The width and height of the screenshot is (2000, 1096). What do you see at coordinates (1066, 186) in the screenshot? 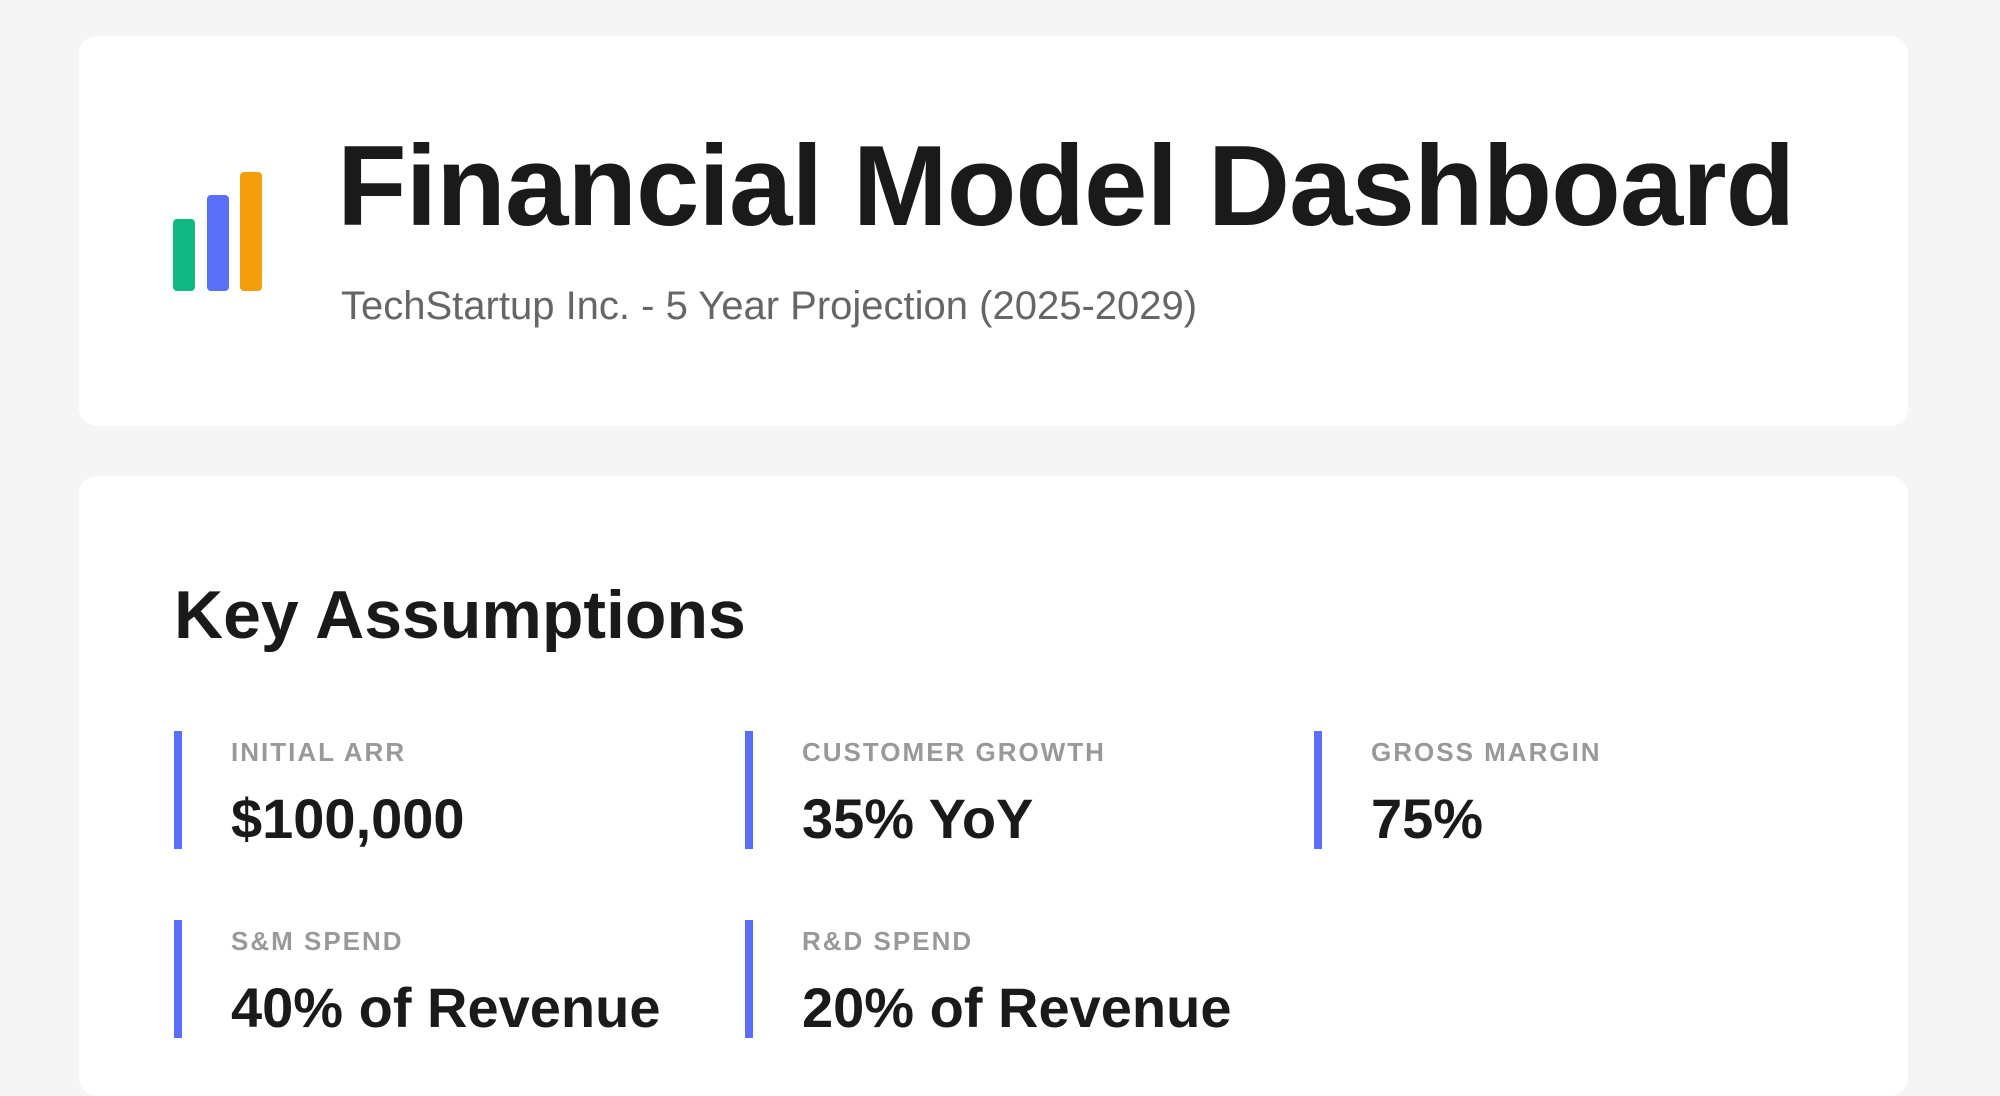
I see `page-title: Financial Model Dashboard` at bounding box center [1066, 186].